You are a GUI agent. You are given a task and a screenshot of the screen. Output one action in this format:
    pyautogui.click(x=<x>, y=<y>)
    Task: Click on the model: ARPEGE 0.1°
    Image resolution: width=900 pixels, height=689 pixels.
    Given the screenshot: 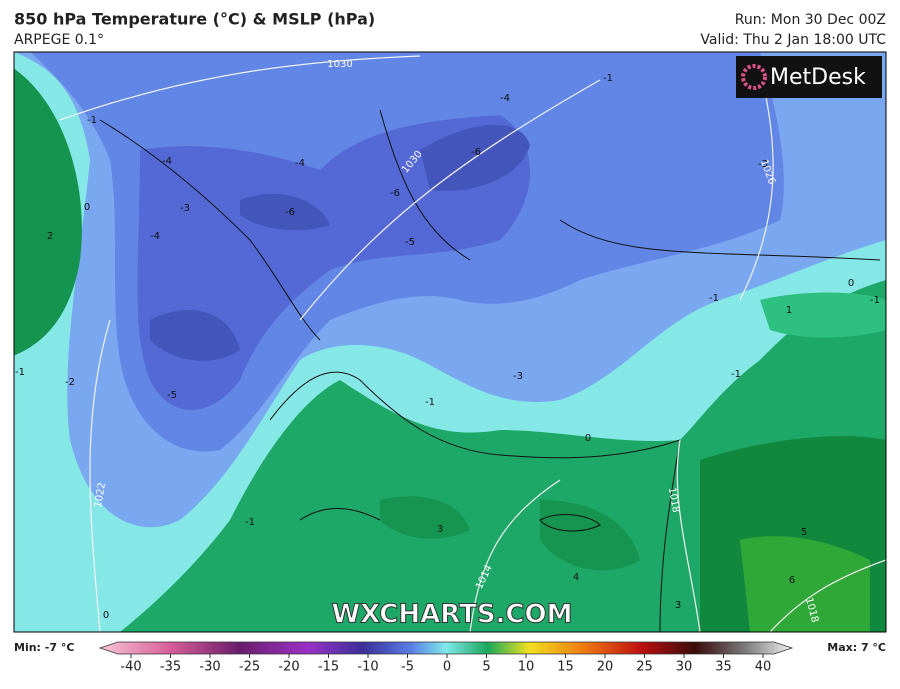 What is the action you would take?
    pyautogui.click(x=59, y=40)
    